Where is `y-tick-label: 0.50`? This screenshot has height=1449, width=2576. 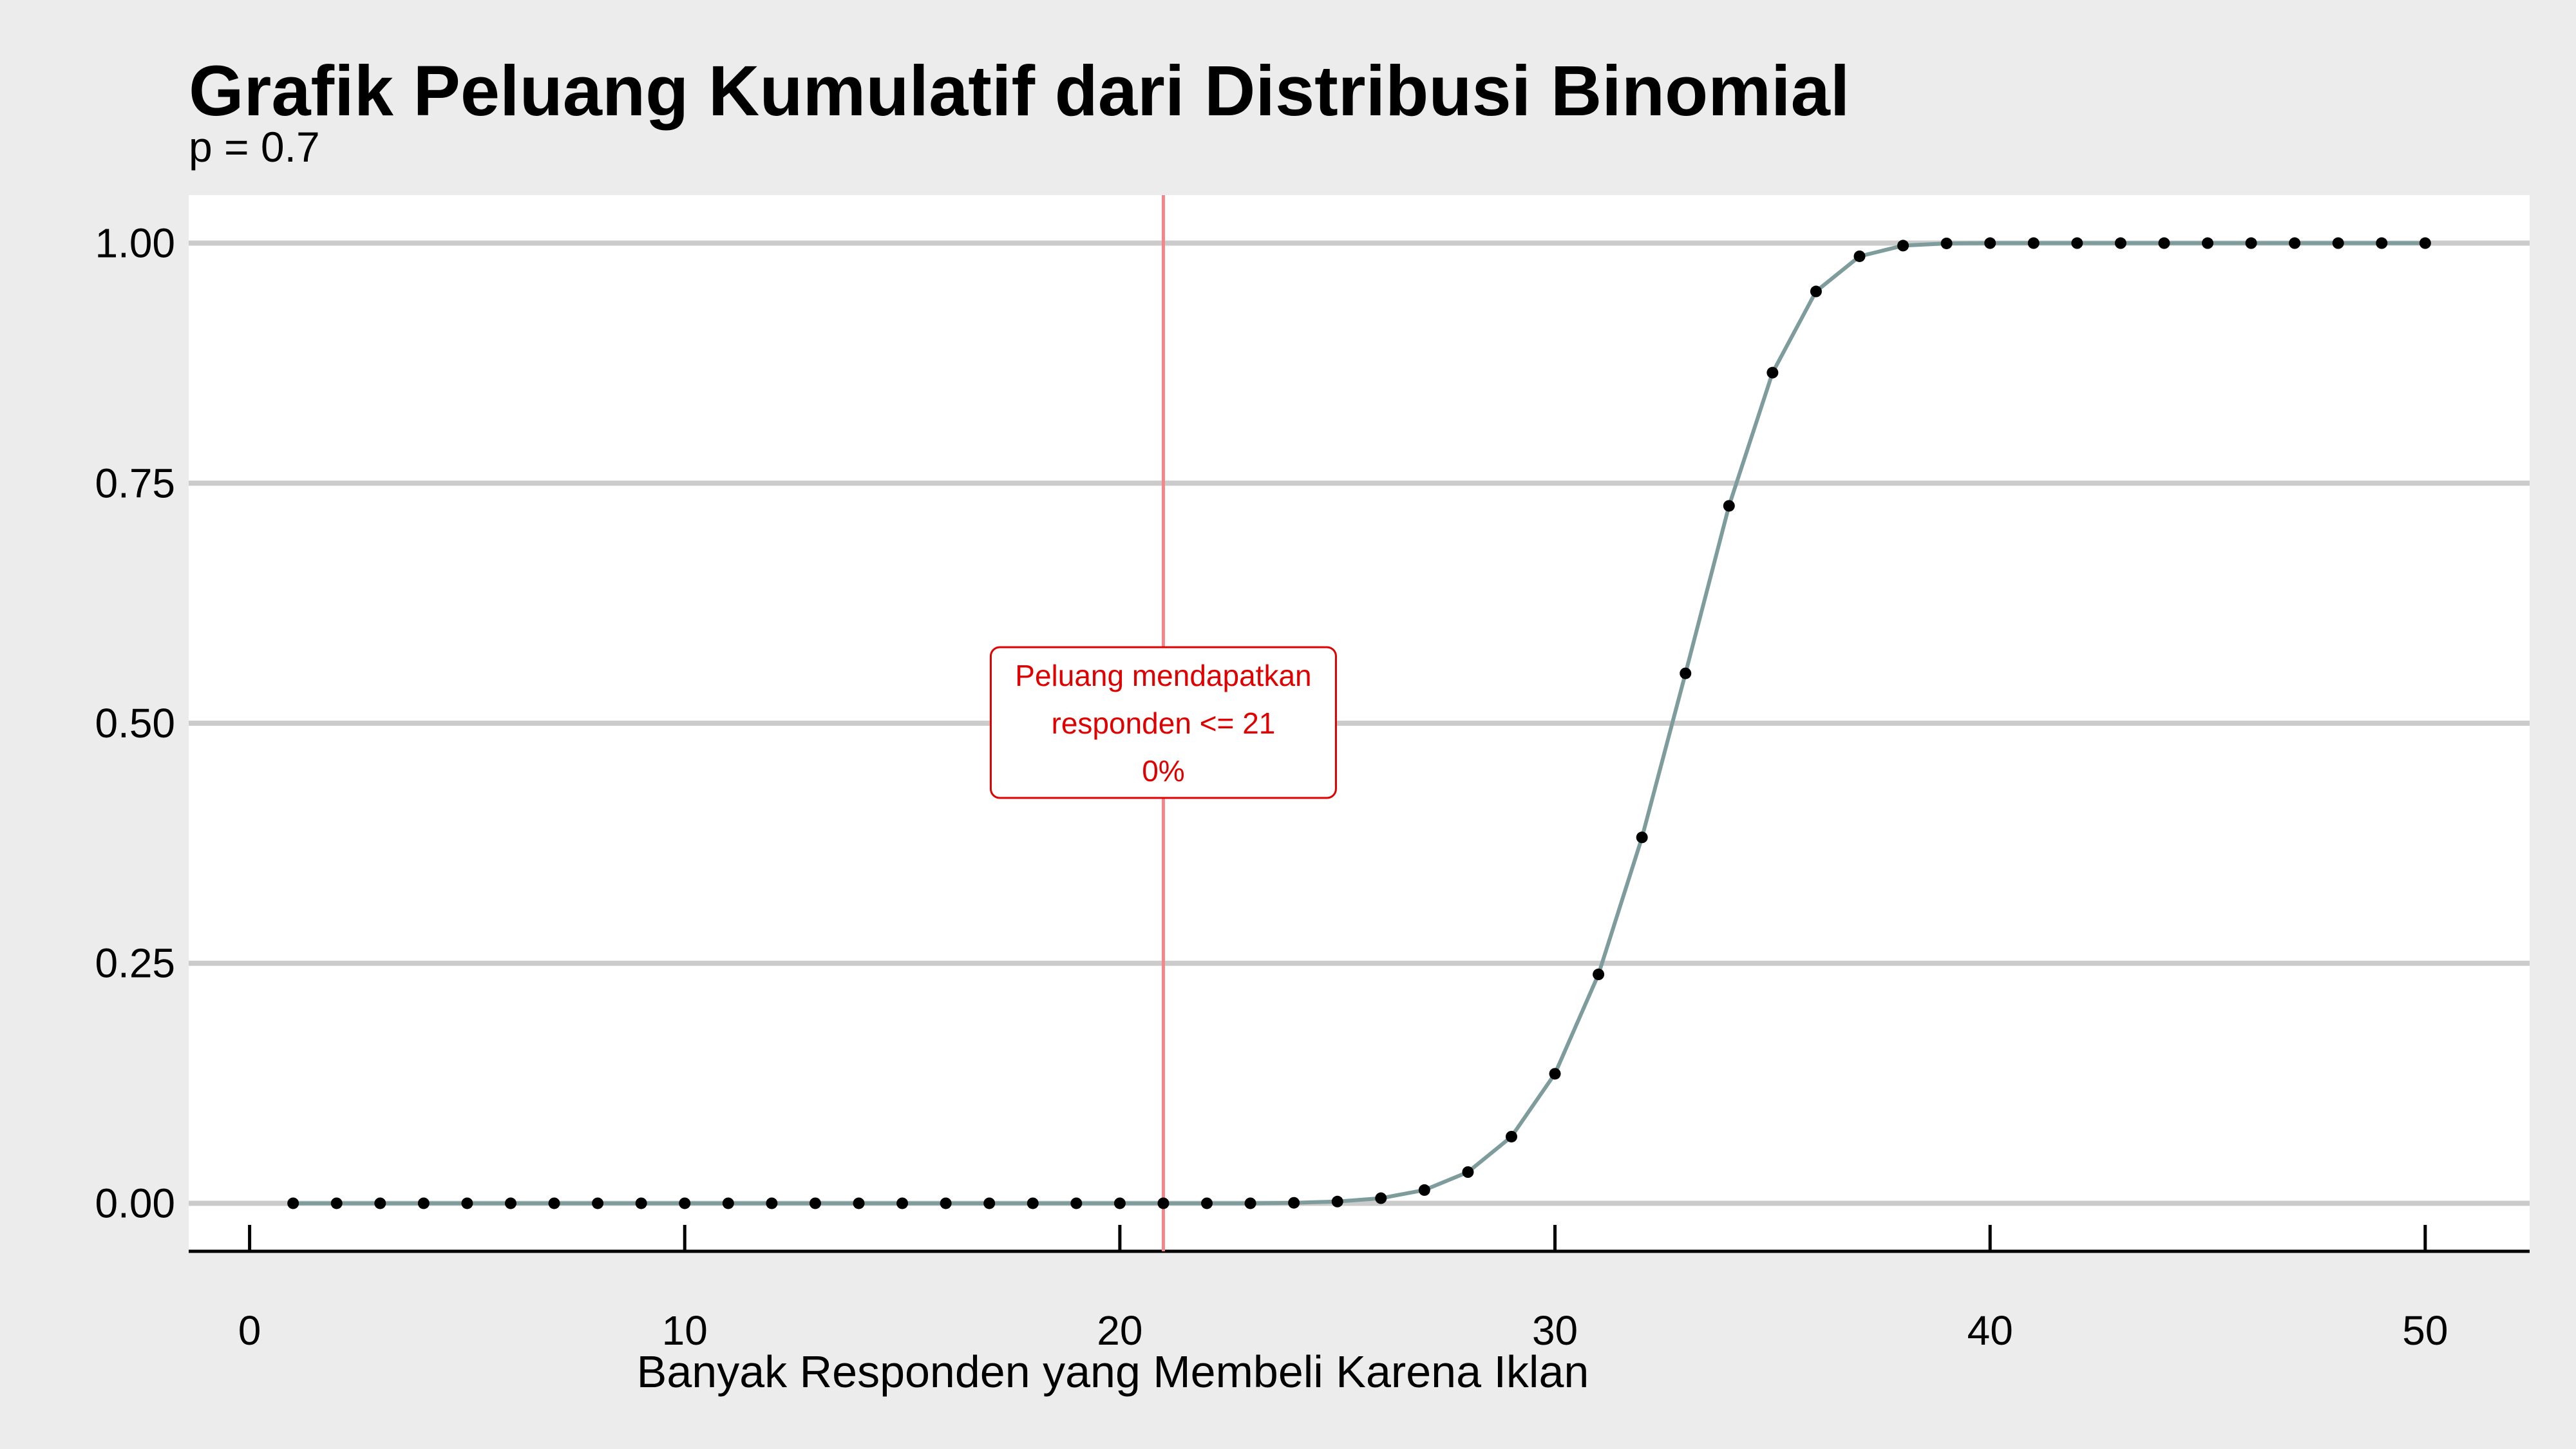
y-tick-label: 0.50 is located at coordinates (135, 723).